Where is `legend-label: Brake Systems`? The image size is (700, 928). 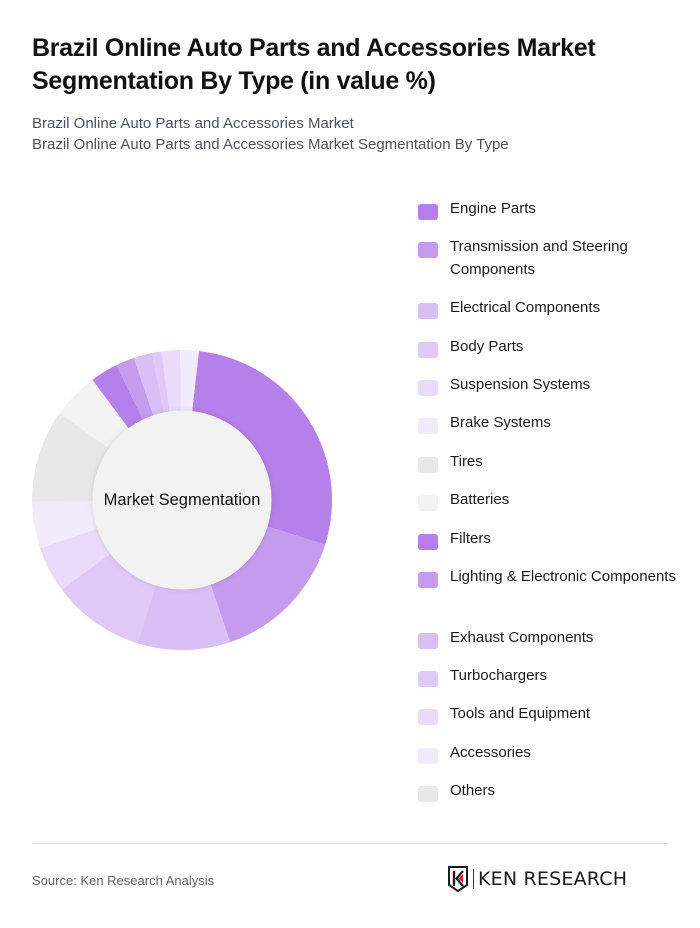
legend-label: Brake Systems is located at coordinates (500, 422).